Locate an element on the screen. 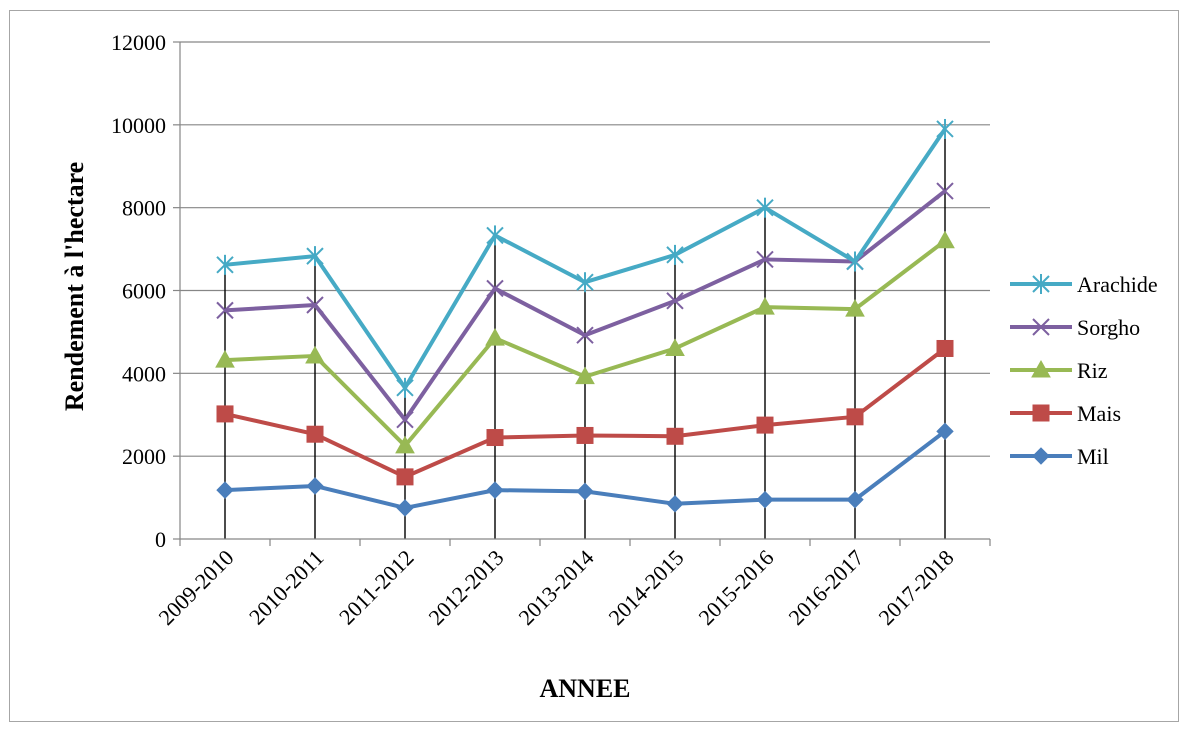  y-tick-label: 0 is located at coordinates (160, 539).